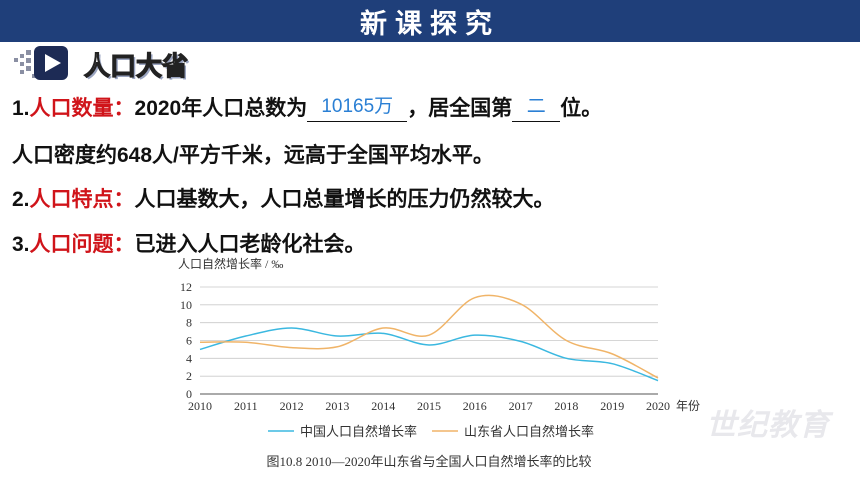 This screenshot has height=484, width=860. Describe the element at coordinates (566, 406) in the screenshot. I see `x-tick-label: 2018` at that location.